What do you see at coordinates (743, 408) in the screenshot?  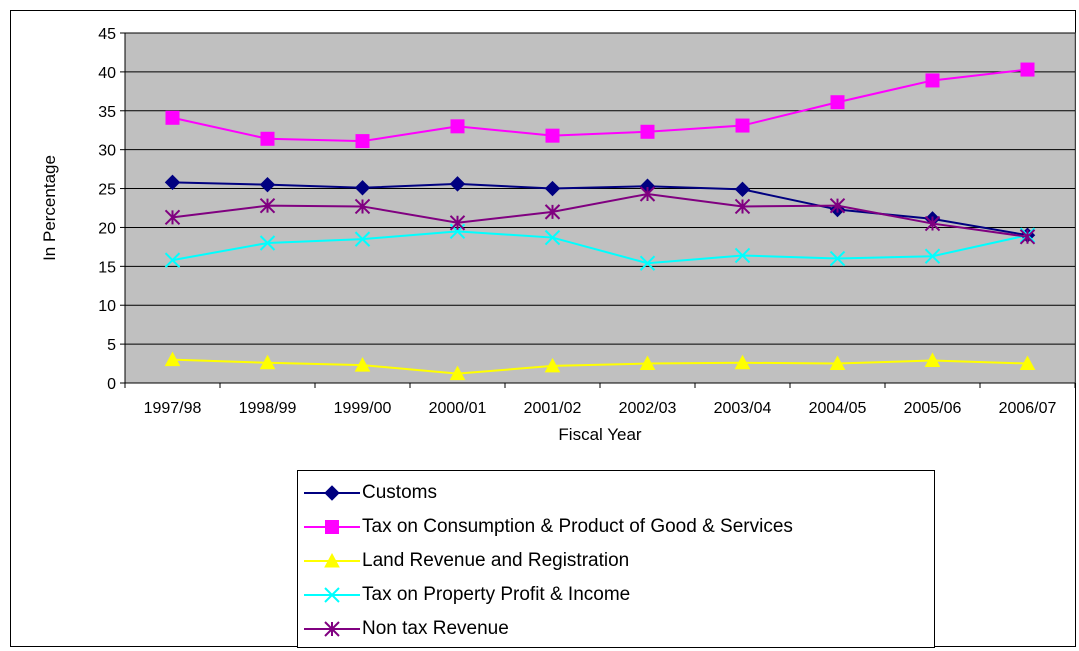 I see `x-tick-label: 2003/04` at bounding box center [743, 408].